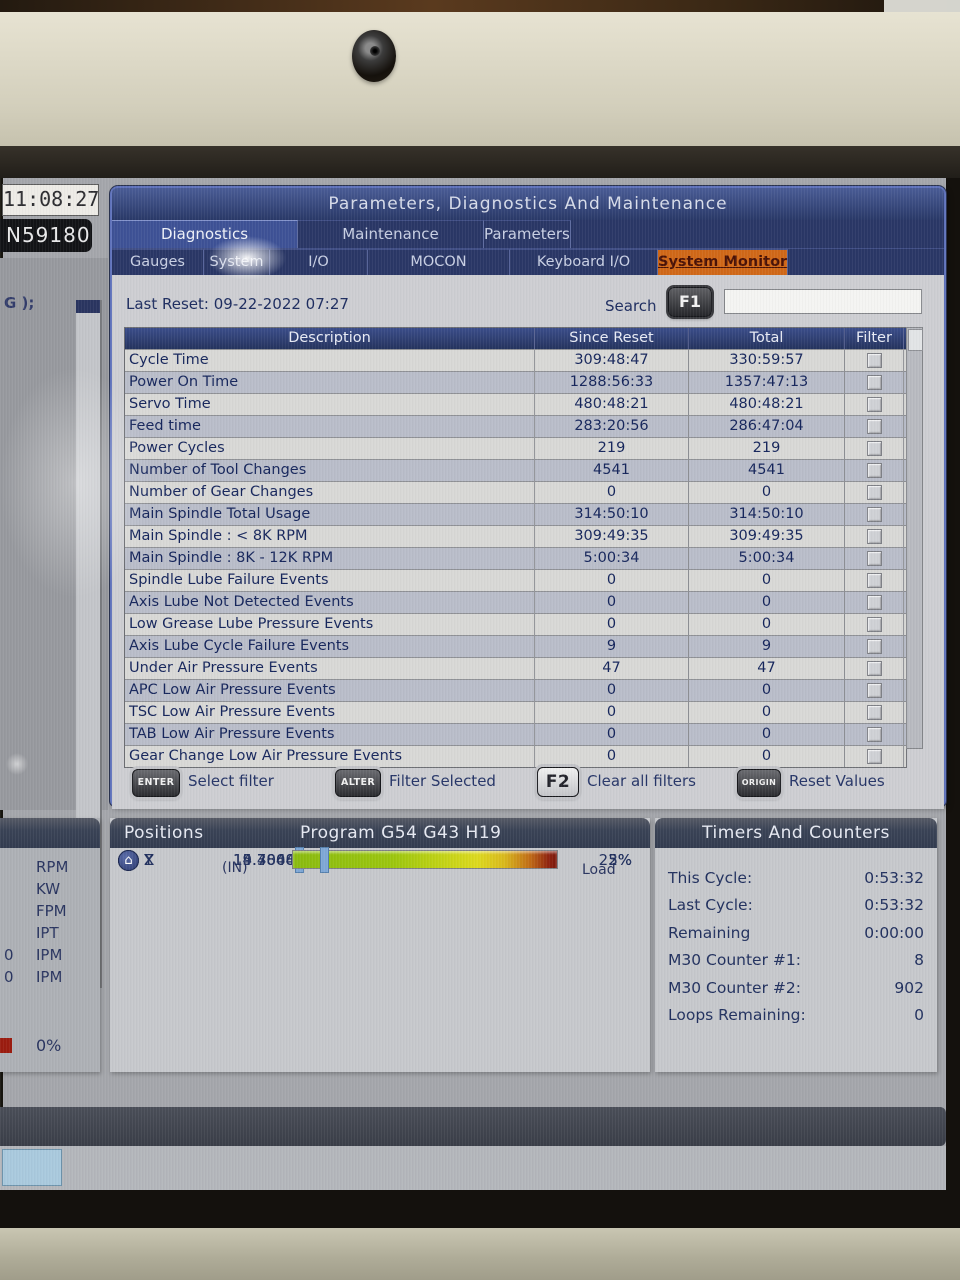  What do you see at coordinates (915, 340) in the screenshot?
I see `scrollbar-thumb` at bounding box center [915, 340].